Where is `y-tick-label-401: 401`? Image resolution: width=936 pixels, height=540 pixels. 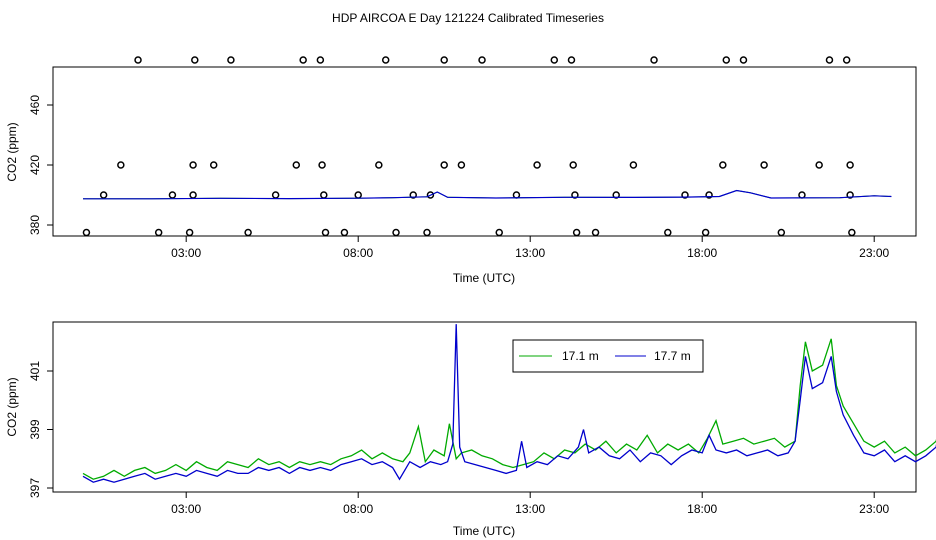 y-tick-label-401: 401 is located at coordinates (35, 371).